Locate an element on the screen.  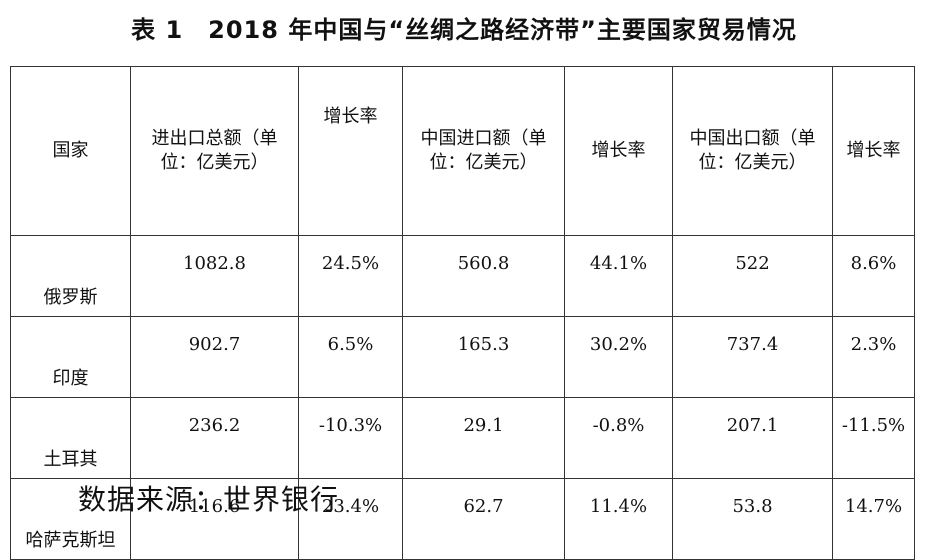
total-cell: 236.2 is located at coordinates (214, 438).